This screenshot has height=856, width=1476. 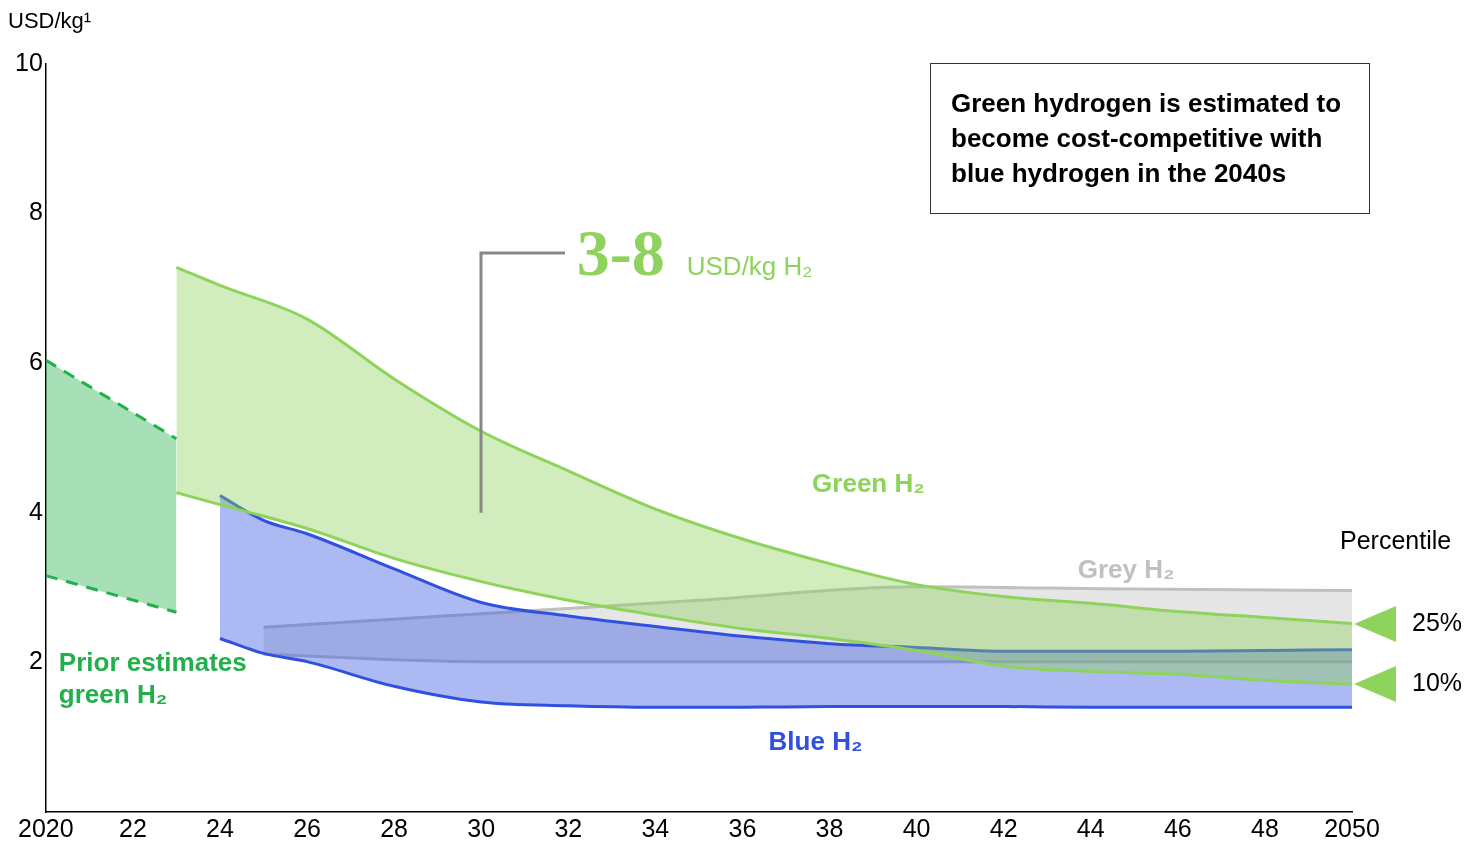 I want to click on annotation: 3-8 USD/kg H₂, so click(x=694, y=252).